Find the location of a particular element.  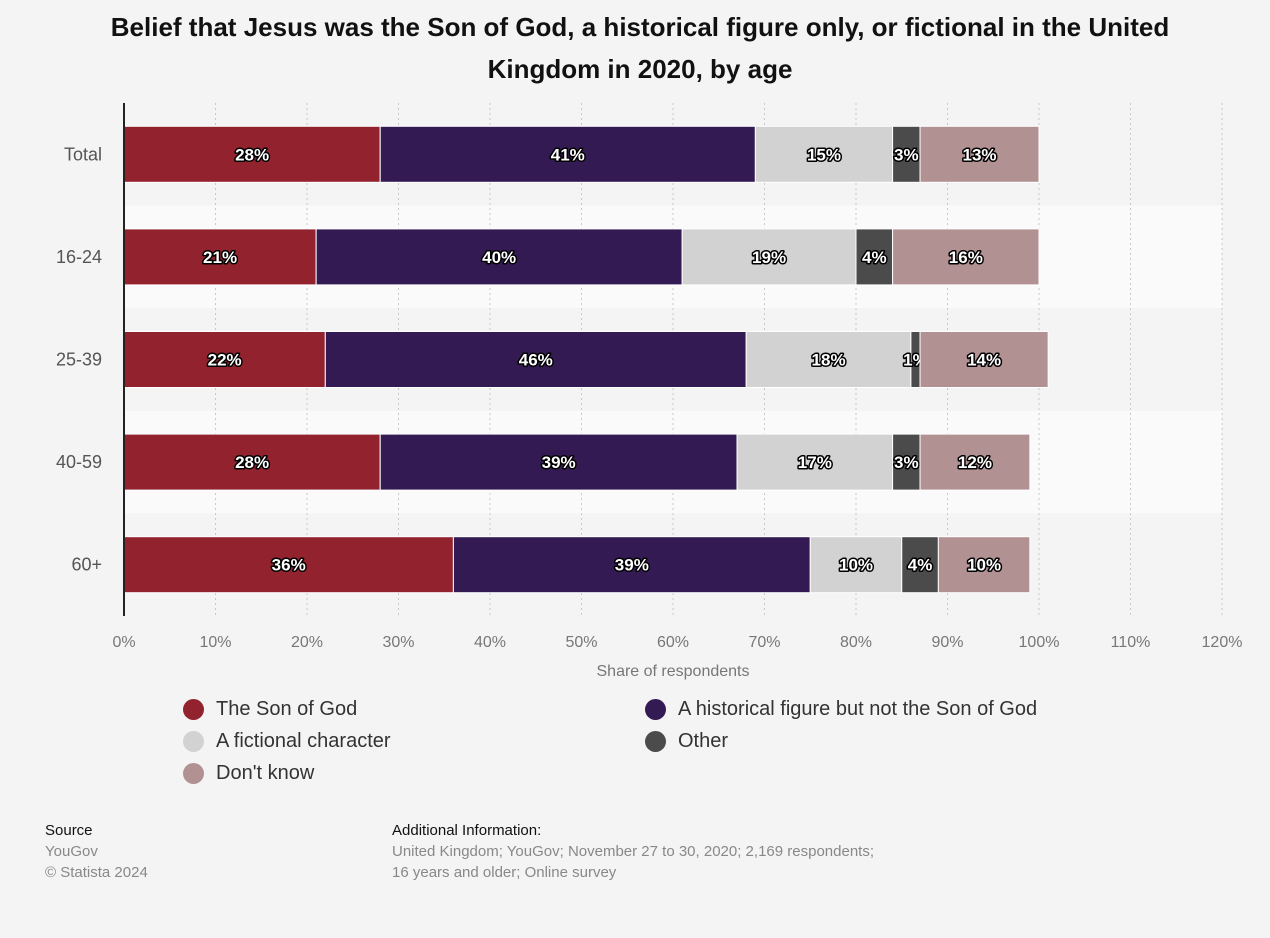

legend-label: Don't know is located at coordinates (265, 772).